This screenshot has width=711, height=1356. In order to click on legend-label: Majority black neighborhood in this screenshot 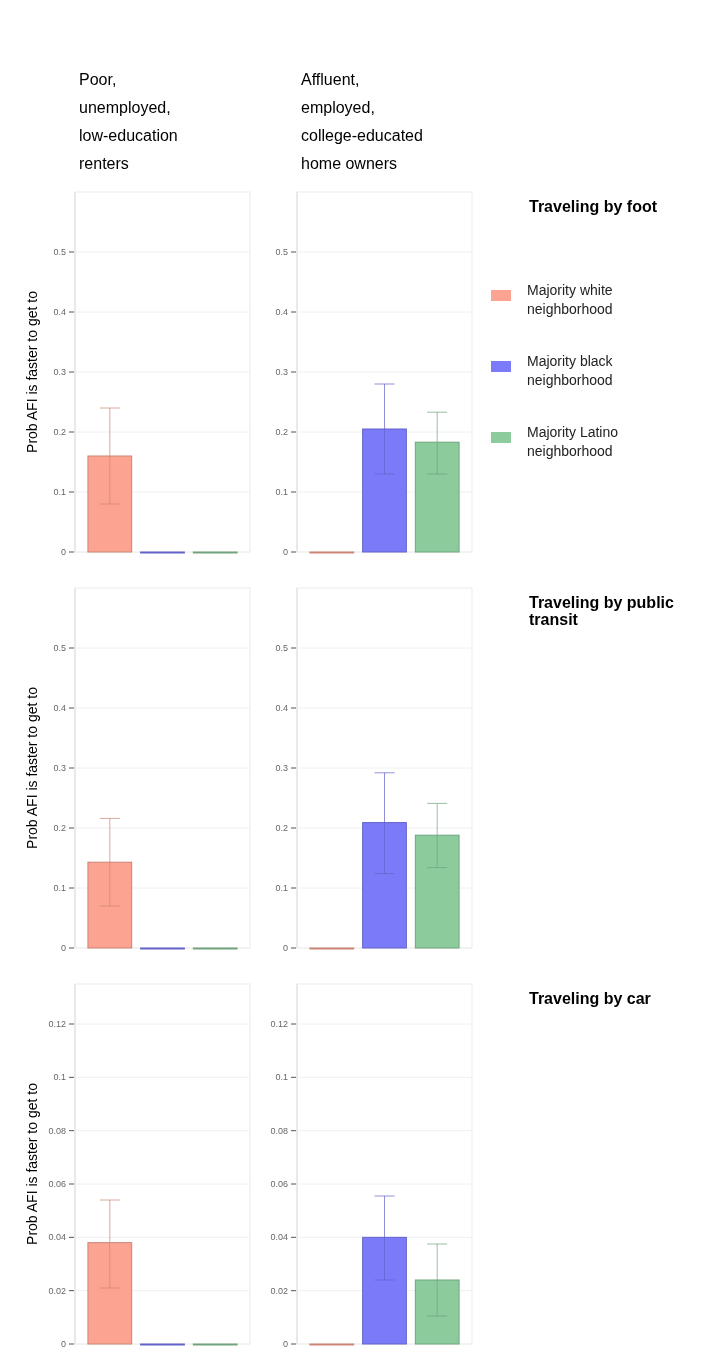, I will do `click(570, 370)`.